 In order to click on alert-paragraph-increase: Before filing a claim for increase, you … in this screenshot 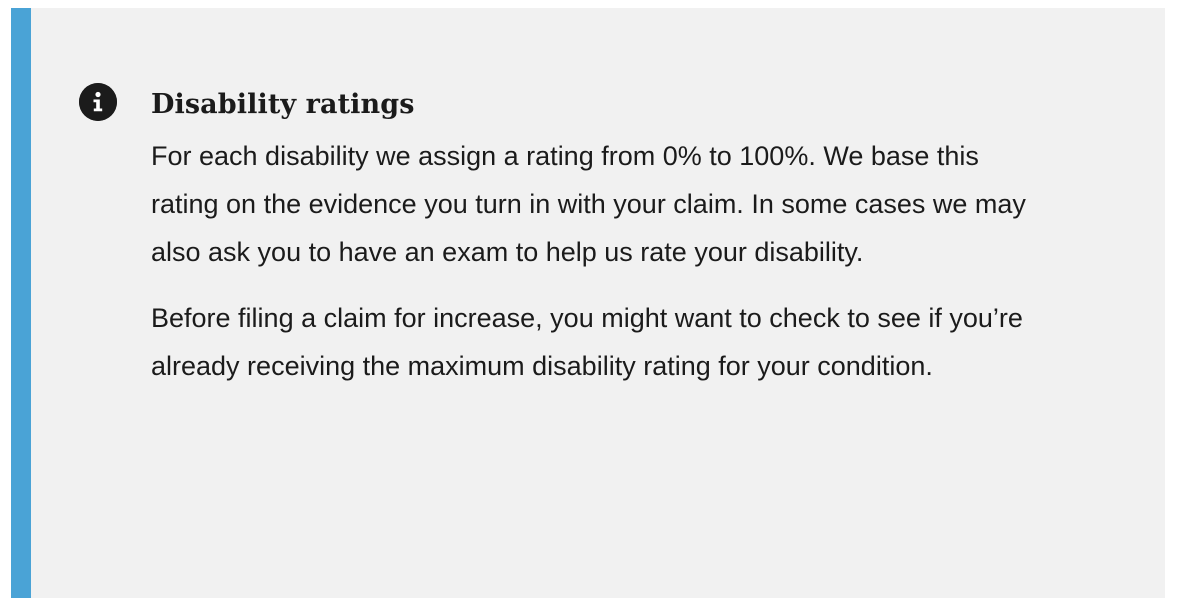, I will do `click(587, 342)`.